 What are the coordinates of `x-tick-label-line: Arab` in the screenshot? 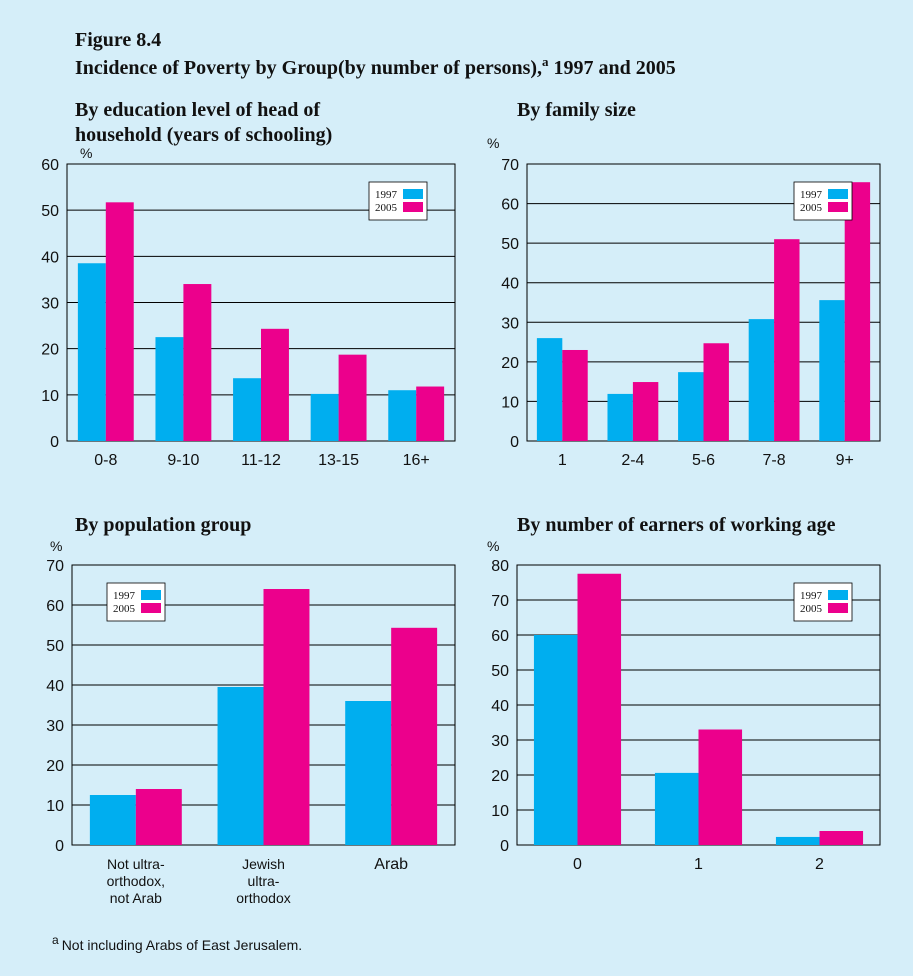 It's located at (391, 864).